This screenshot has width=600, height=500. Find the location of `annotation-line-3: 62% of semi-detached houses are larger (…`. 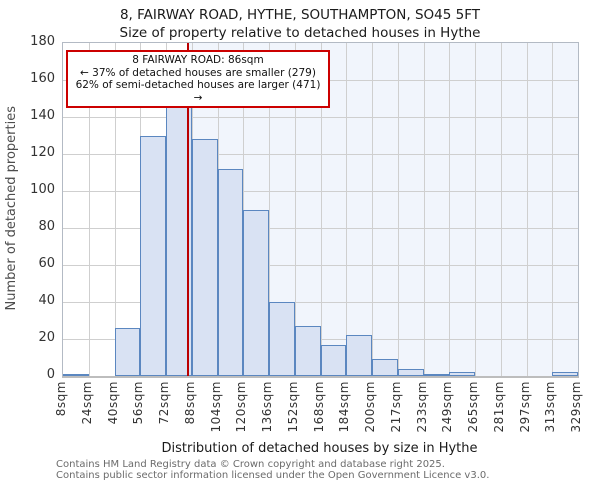

annotation-line-3: 62% of semi-detached houses are larger (… is located at coordinates (198, 91).